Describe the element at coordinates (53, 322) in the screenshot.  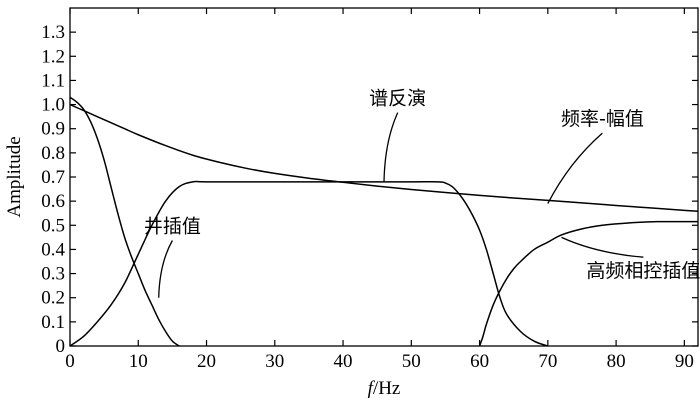
I see `y-tick-label: 0.1` at that location.